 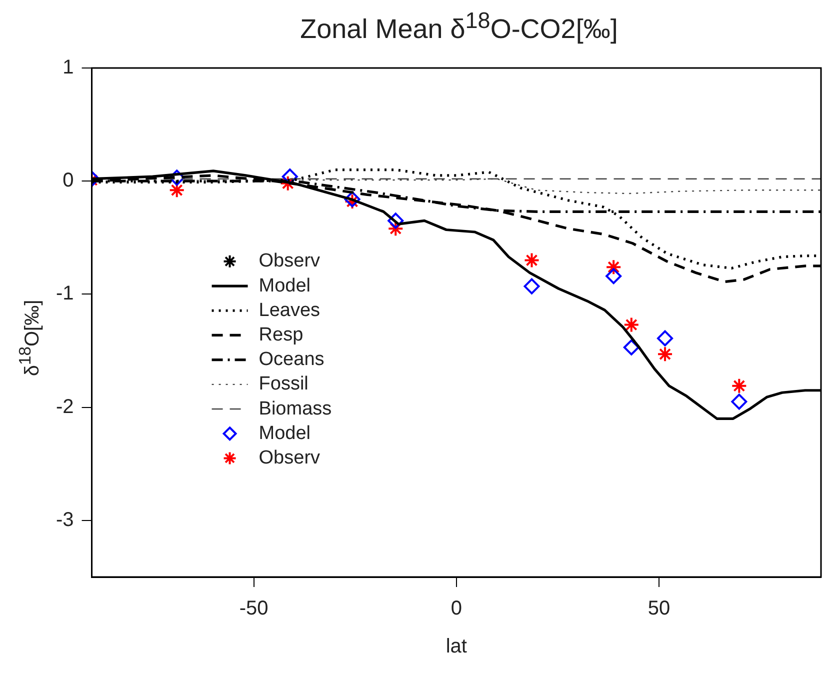 I want to click on legend-label: Fossil, so click(x=283, y=384).